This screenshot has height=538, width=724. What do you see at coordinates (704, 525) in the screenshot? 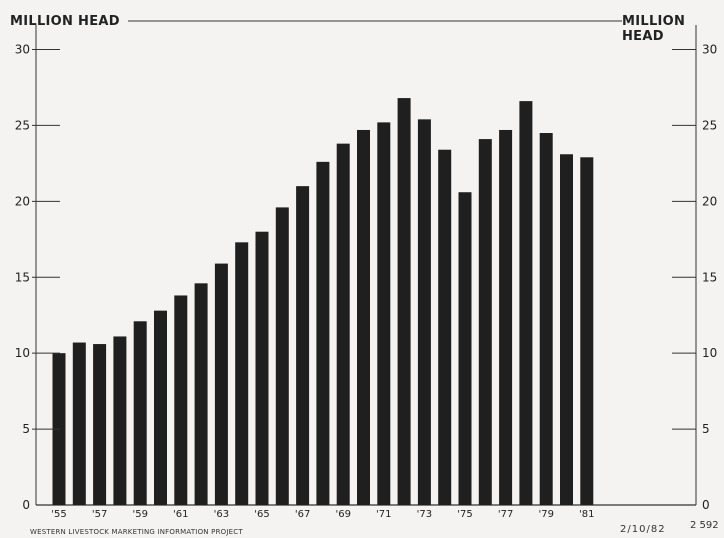
I see `chart-code: 2 592` at bounding box center [704, 525].